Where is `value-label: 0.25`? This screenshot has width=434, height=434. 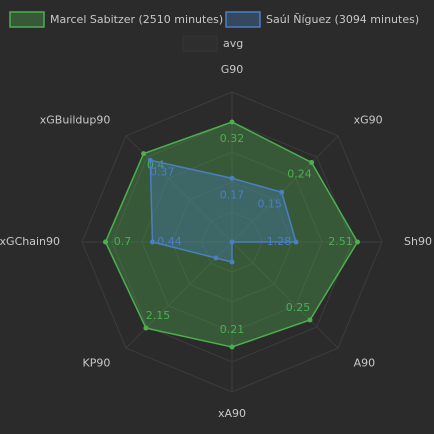
value-label: 0.25 is located at coordinates (298, 307).